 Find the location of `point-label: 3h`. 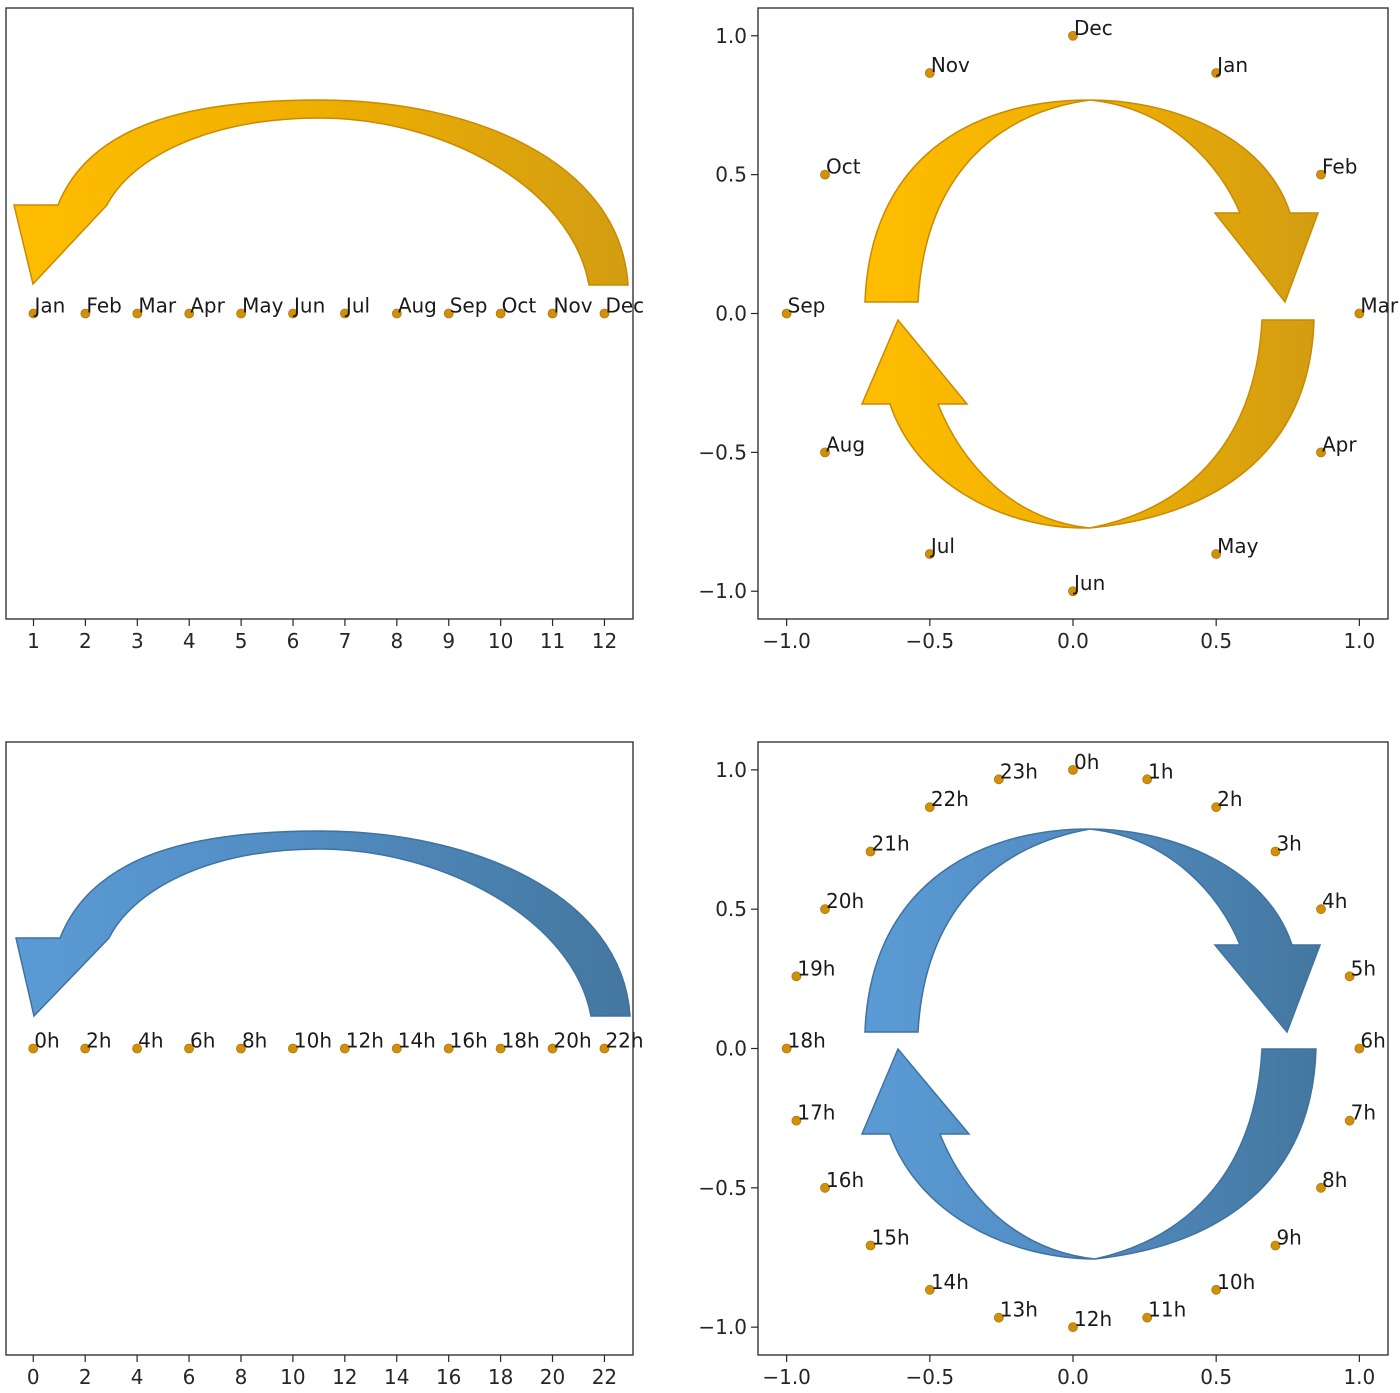

point-label: 3h is located at coordinates (1288, 844).